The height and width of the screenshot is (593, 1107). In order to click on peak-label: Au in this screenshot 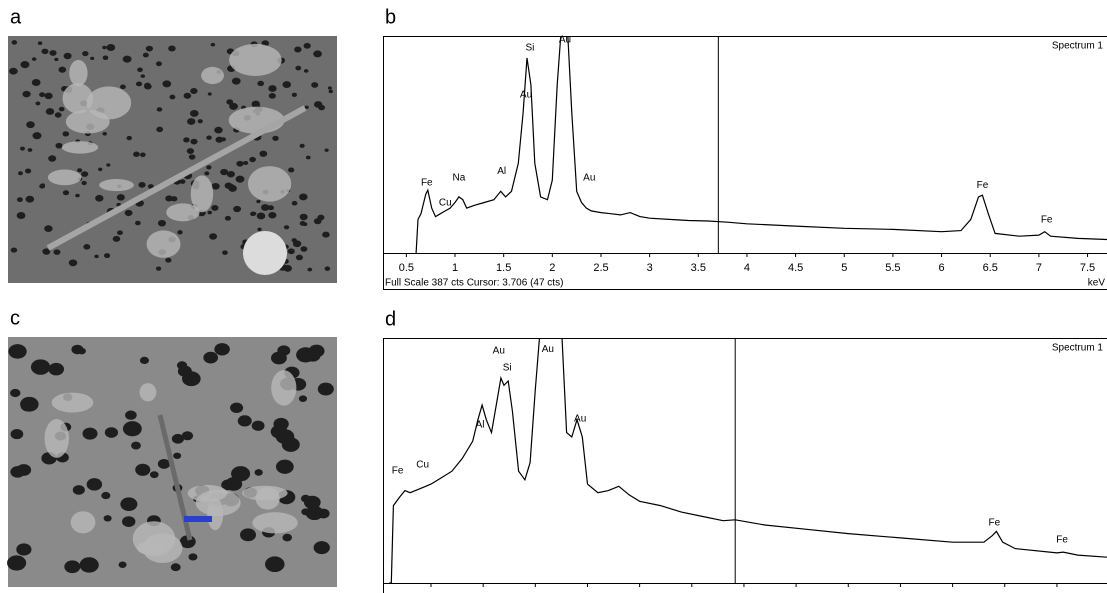, I will do `click(526, 95)`.